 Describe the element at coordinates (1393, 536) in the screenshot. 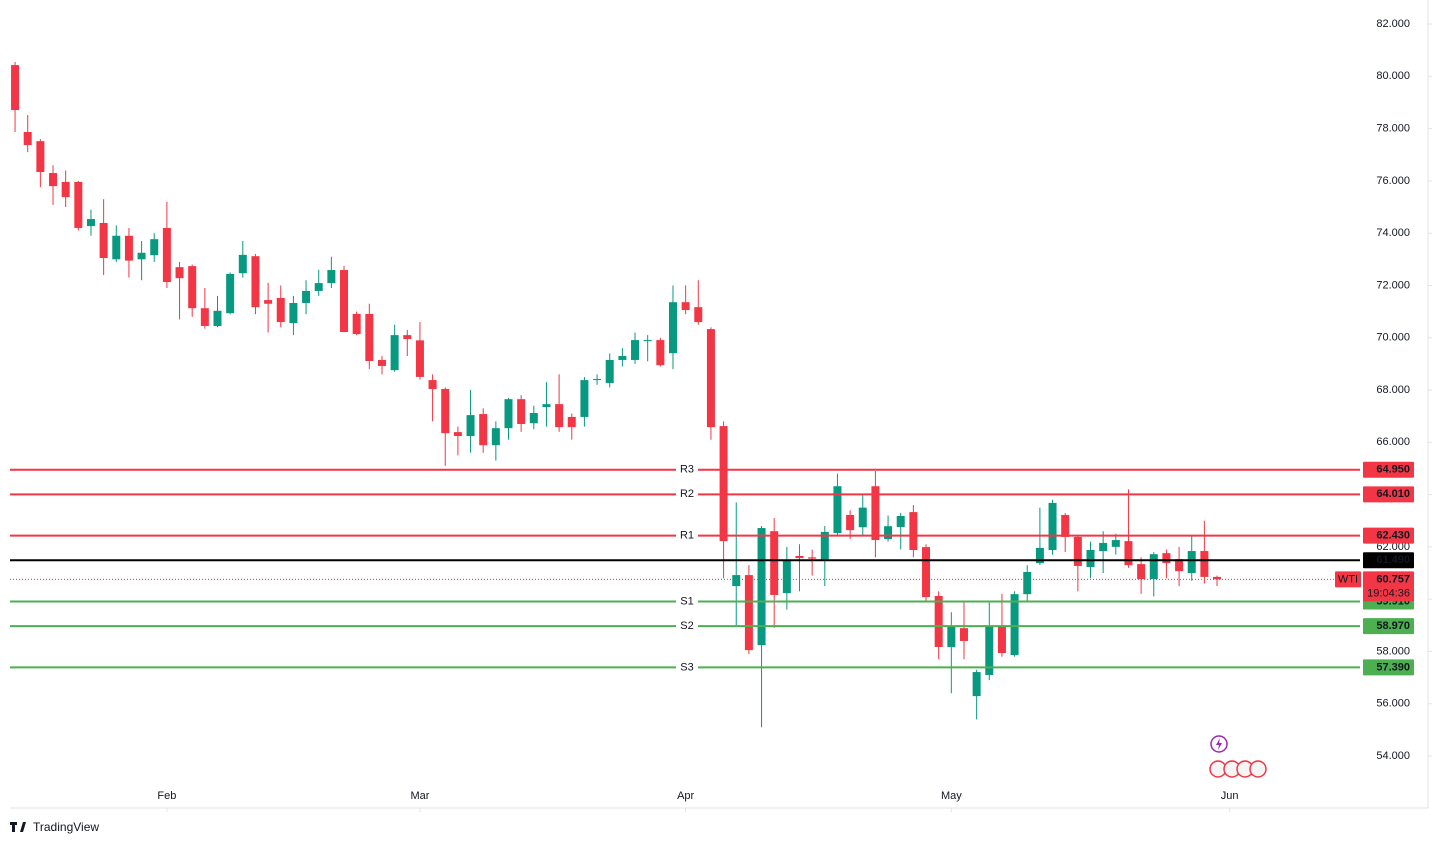

I see `level-label: 62.430` at that location.